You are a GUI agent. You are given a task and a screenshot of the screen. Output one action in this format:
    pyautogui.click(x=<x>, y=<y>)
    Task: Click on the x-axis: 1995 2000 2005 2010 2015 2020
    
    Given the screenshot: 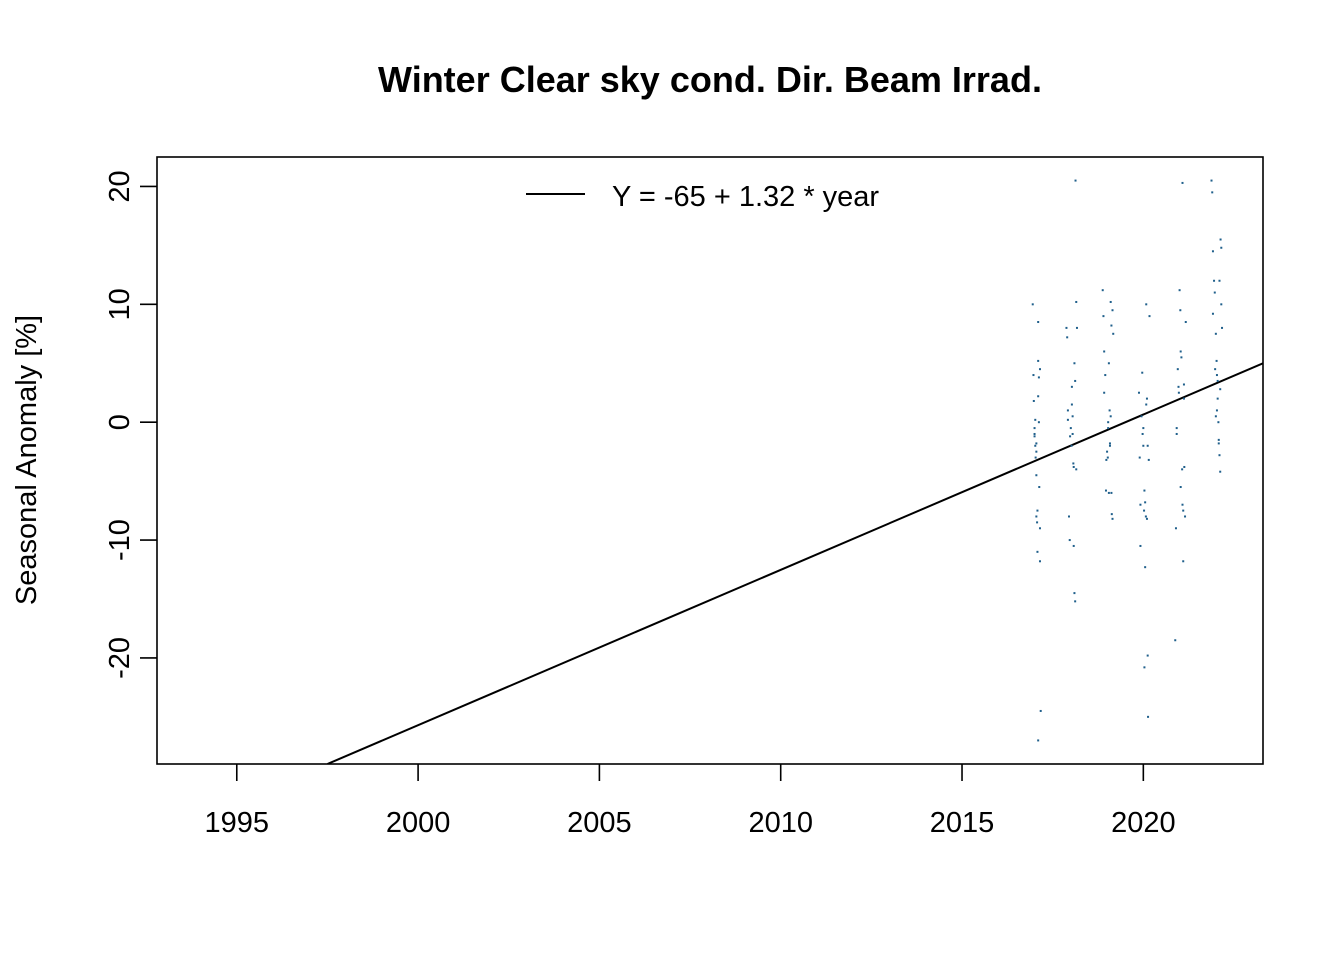 What is the action you would take?
    pyautogui.click(x=690, y=801)
    